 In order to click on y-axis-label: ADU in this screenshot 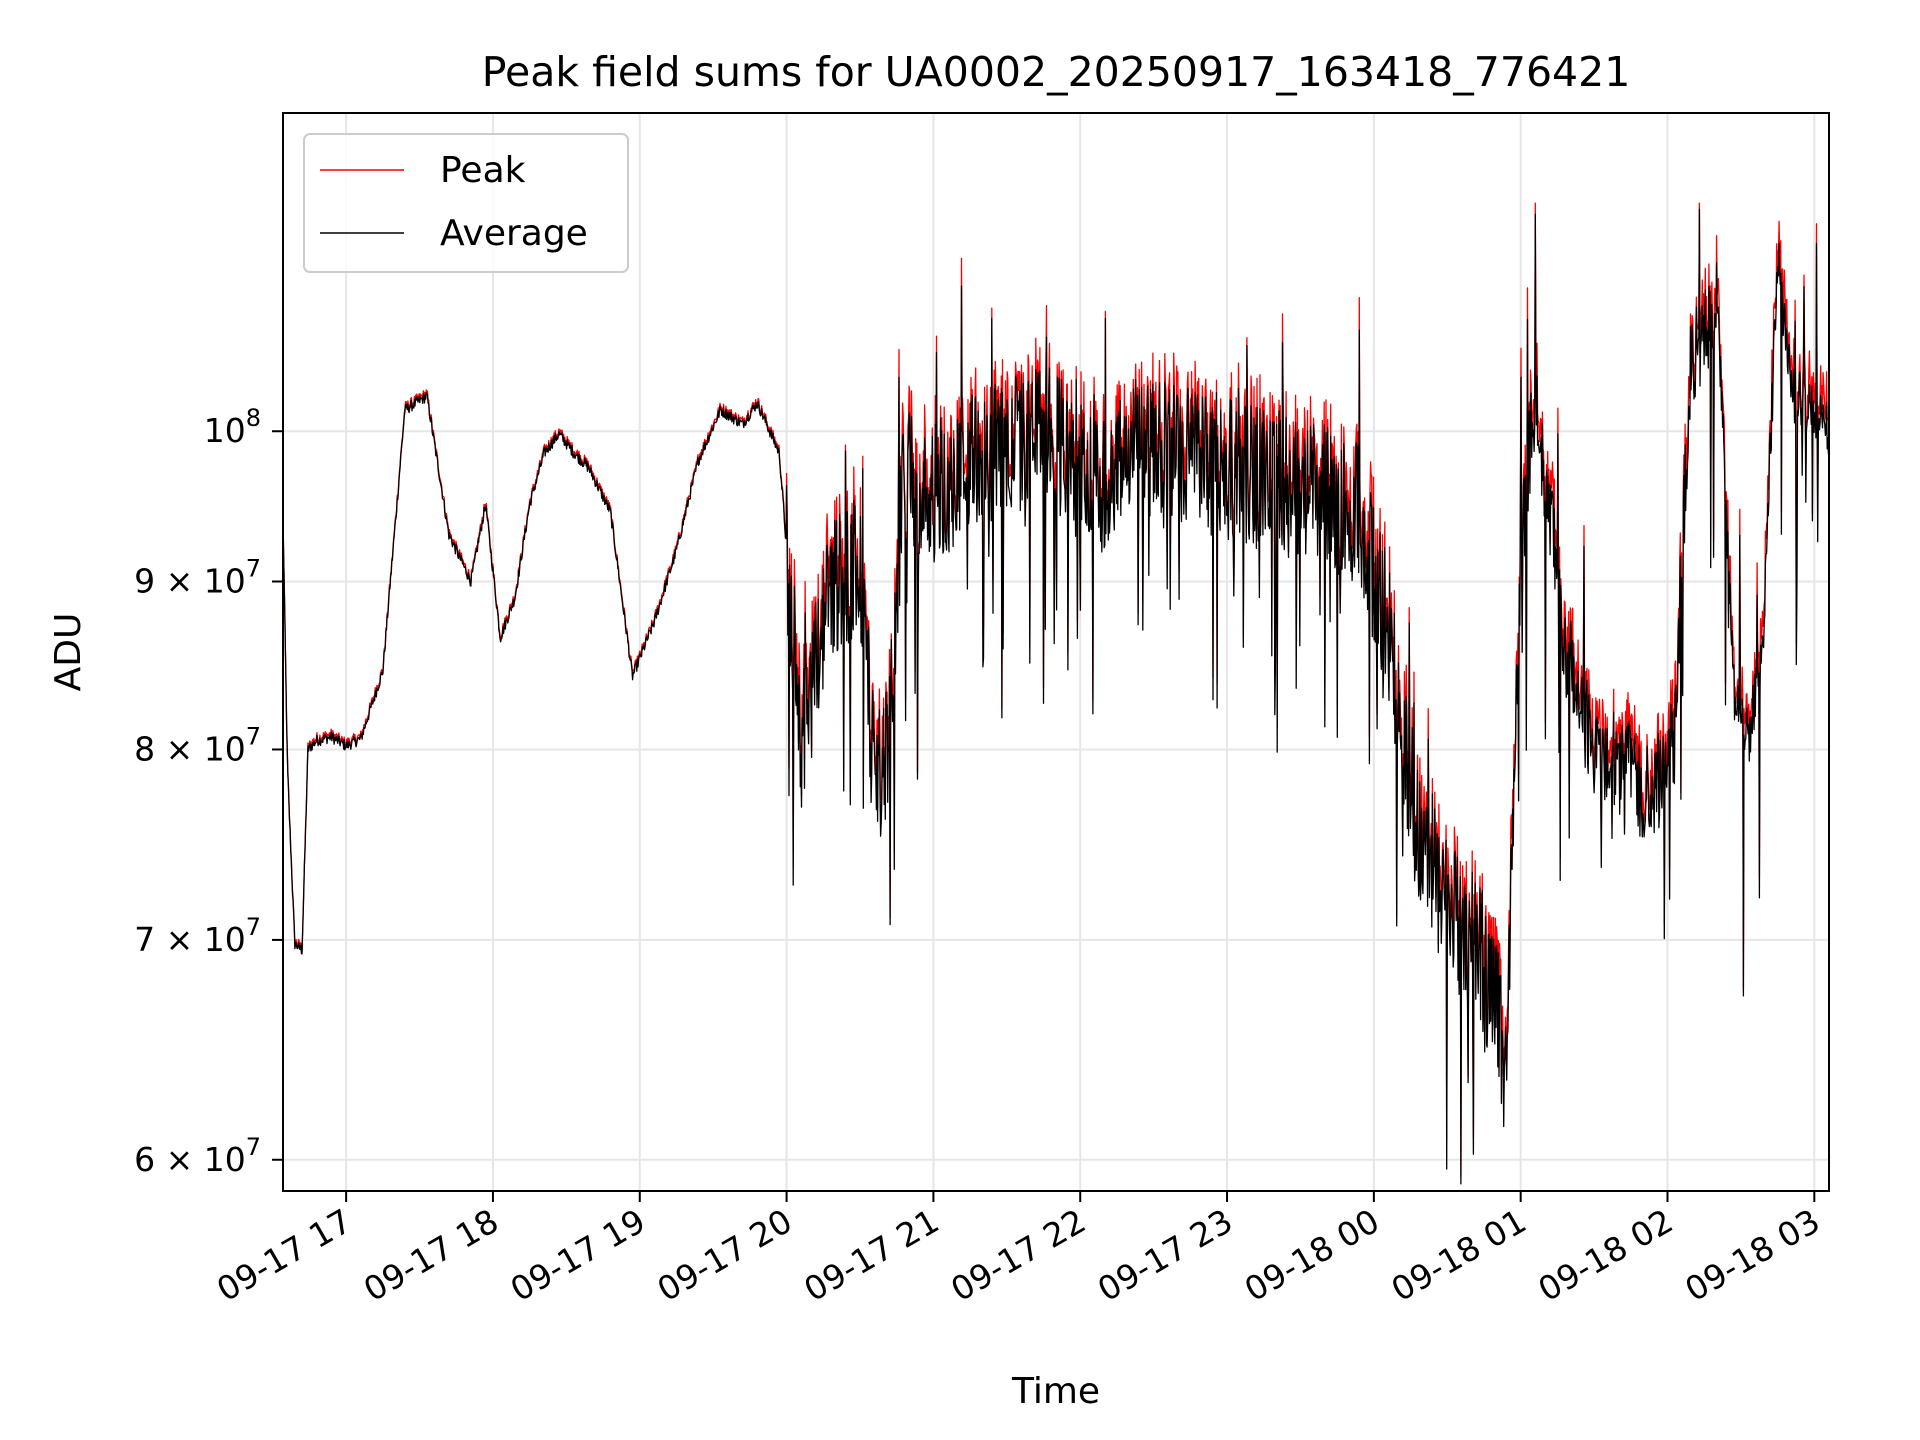, I will do `click(68, 652)`.